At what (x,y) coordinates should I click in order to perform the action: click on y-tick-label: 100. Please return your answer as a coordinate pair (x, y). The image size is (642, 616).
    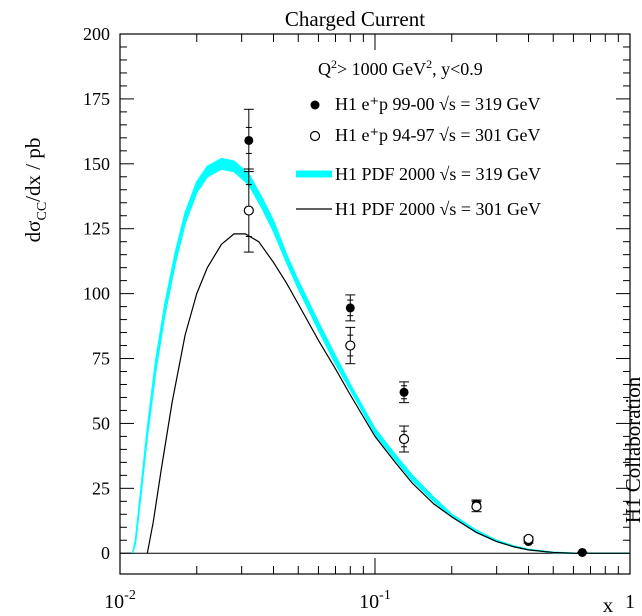
    Looking at the image, I should click on (96, 294).